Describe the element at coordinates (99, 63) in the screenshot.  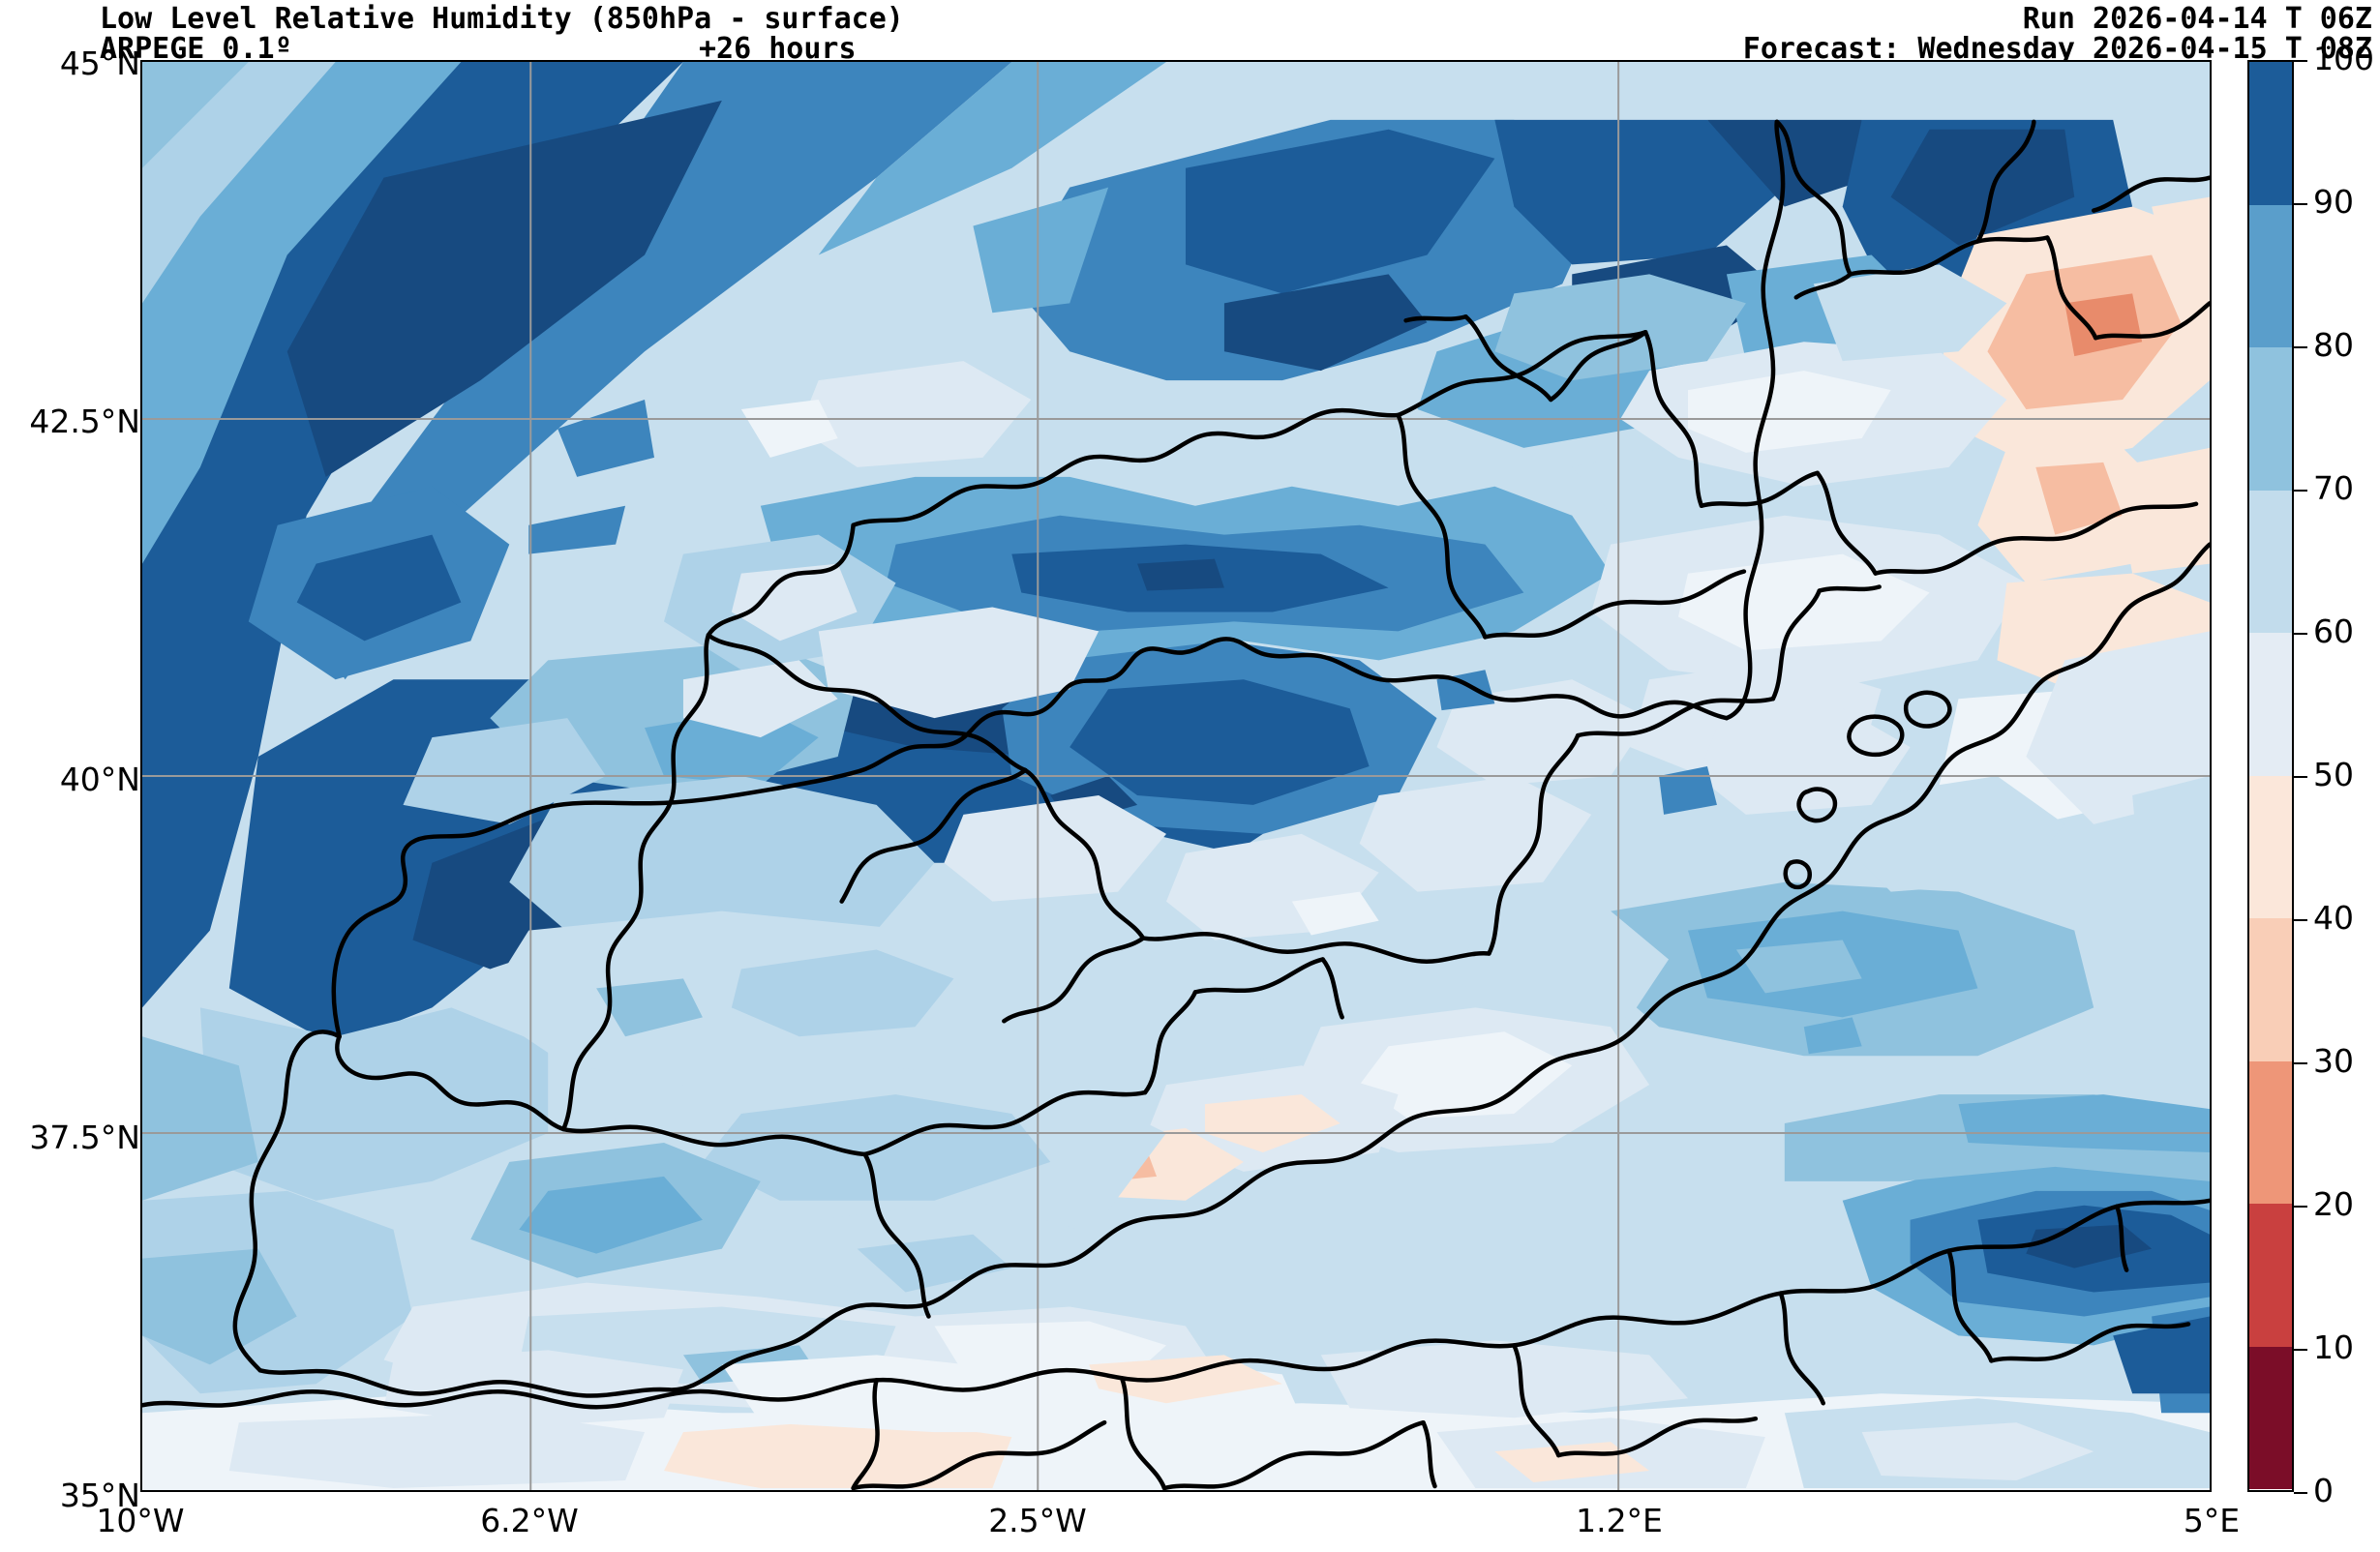
I see `ytick-45n: 45°N` at that location.